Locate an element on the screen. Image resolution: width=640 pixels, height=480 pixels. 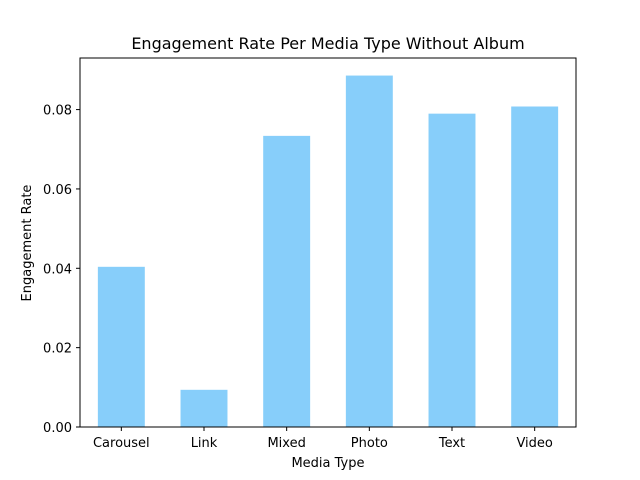
x-tick-label: Carousel is located at coordinates (121, 443).